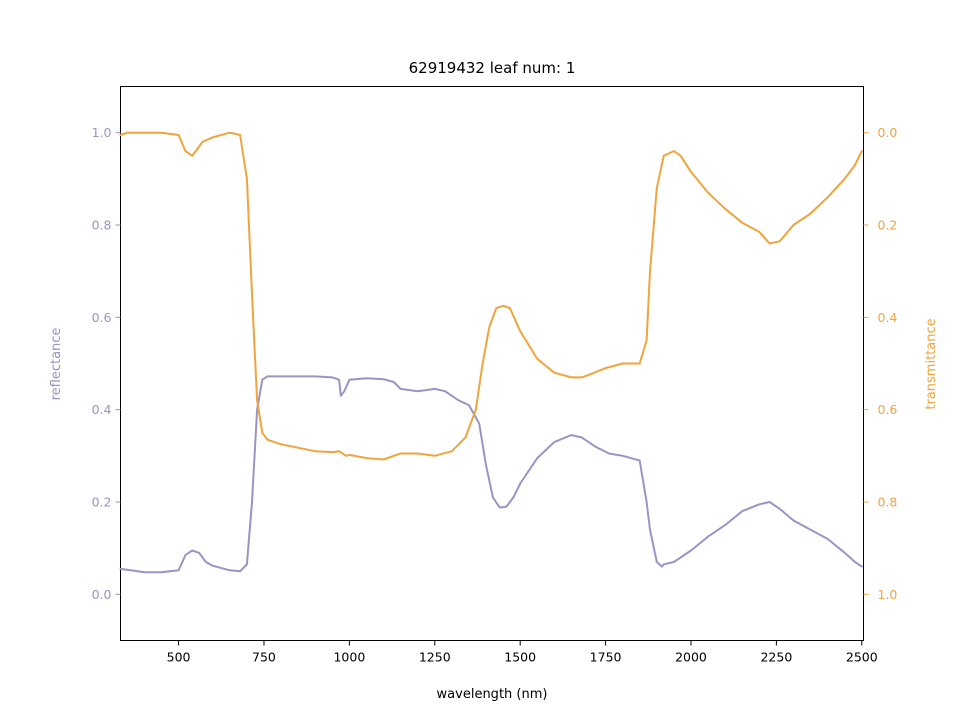 The width and height of the screenshot is (960, 720). Describe the element at coordinates (888, 317) in the screenshot. I see `right-tick-label: 0.4` at that location.